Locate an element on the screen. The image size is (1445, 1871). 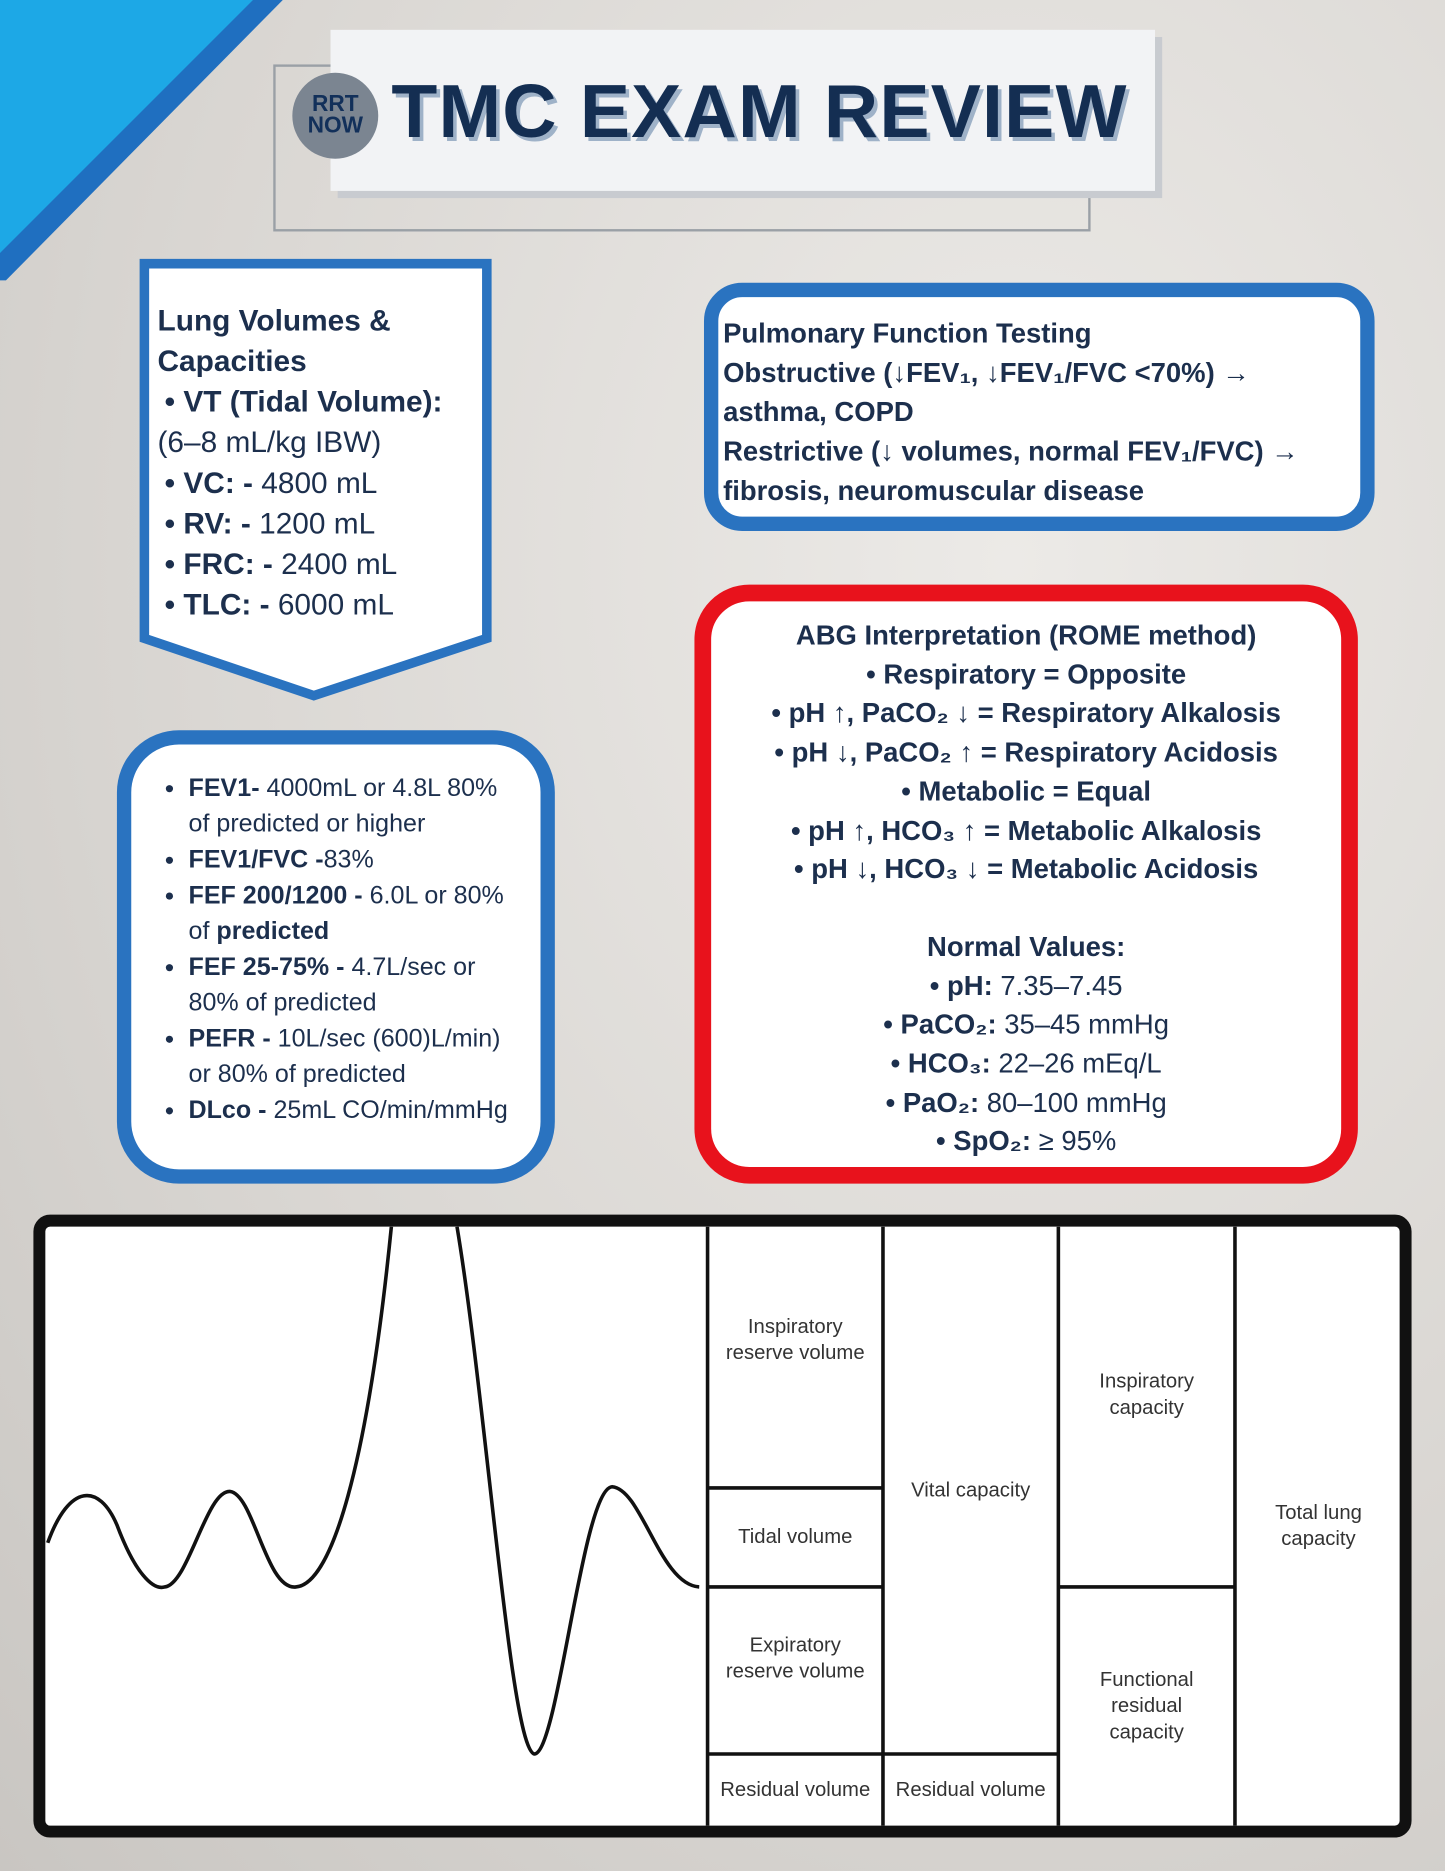
pft-line: asthma, COPD is located at coordinates (818, 412).